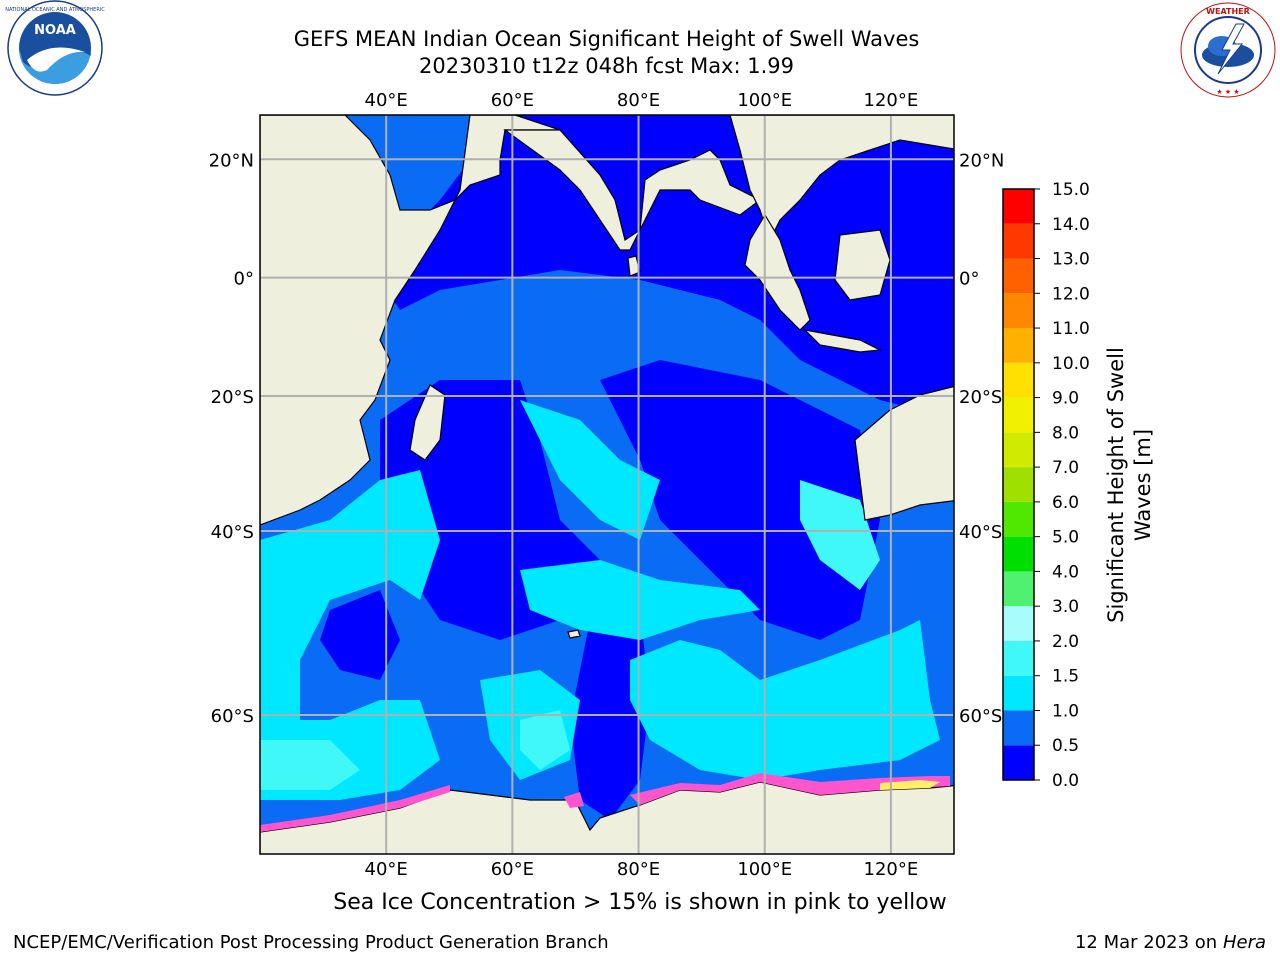 The height and width of the screenshot is (960, 1280). Describe the element at coordinates (1065, 399) in the screenshot. I see `colorbar-tick-label: 9.0` at that location.